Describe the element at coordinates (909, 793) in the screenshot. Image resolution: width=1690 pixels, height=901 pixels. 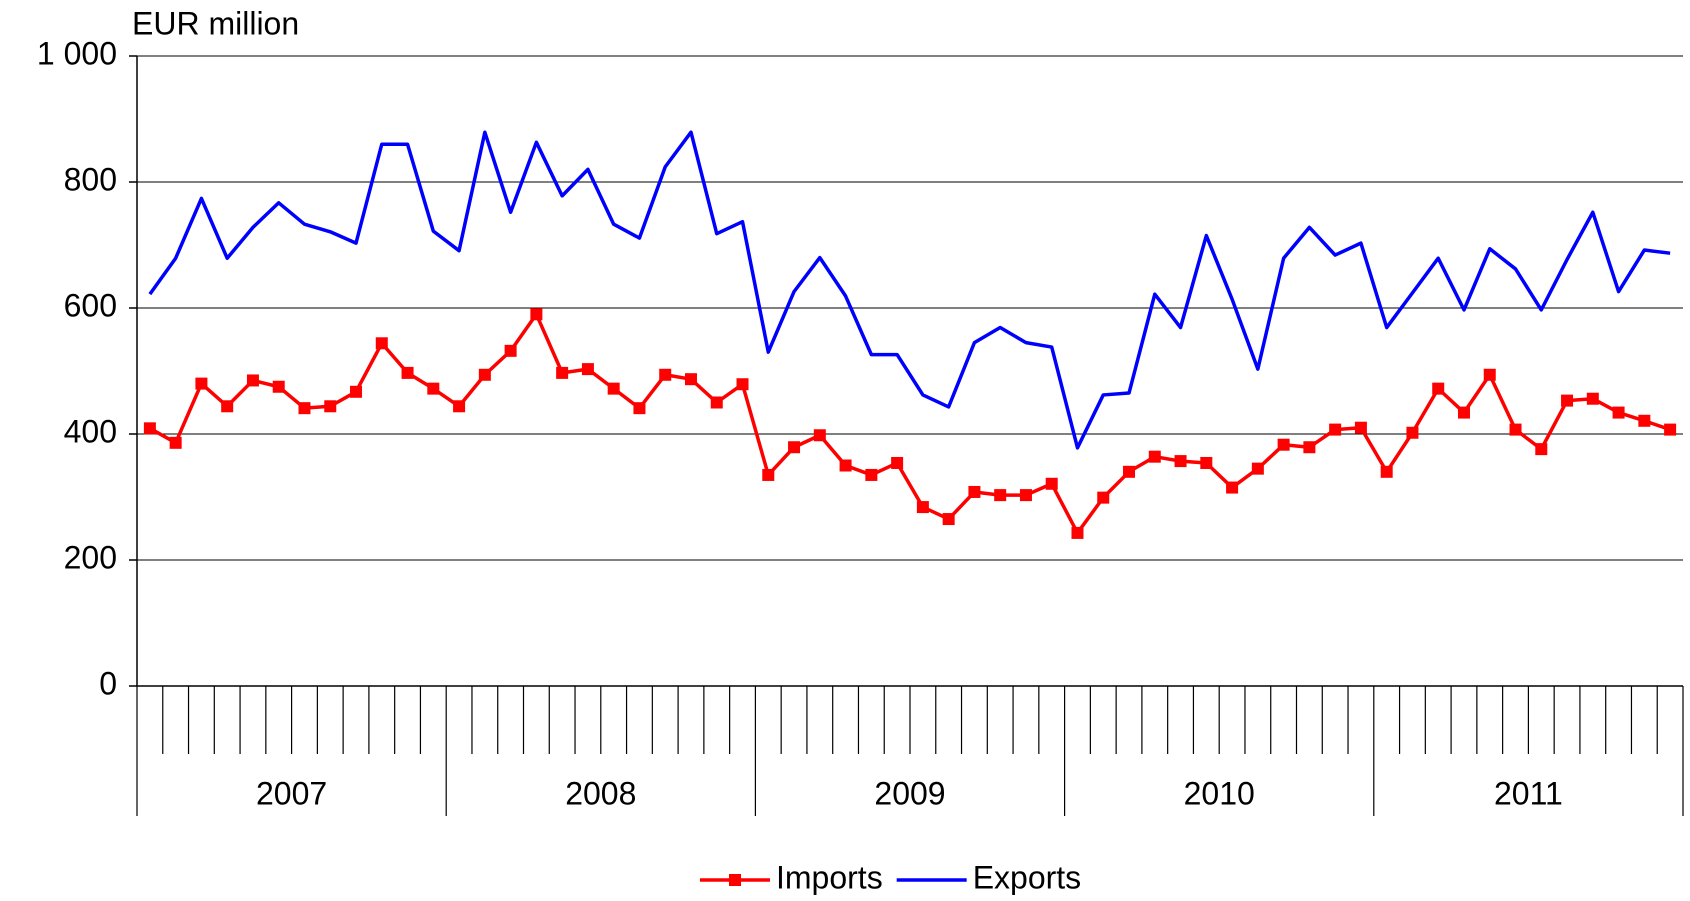
I see `x-group-label: 2009` at that location.